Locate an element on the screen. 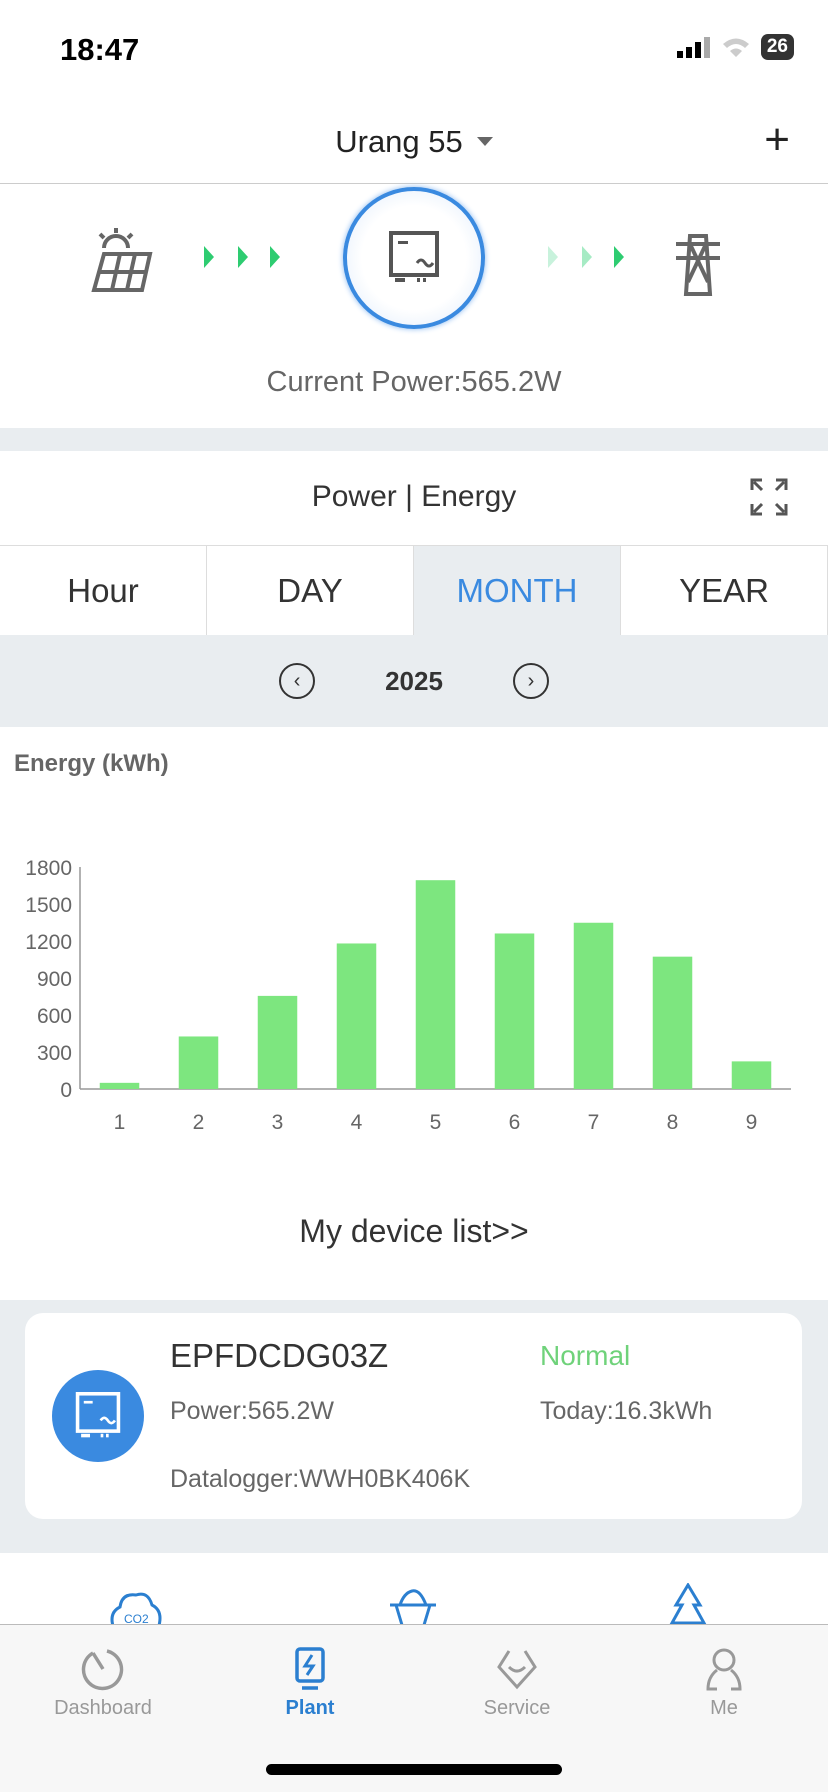 The width and height of the screenshot is (828, 1792). nav-service: Service is located at coordinates (517, 1683).